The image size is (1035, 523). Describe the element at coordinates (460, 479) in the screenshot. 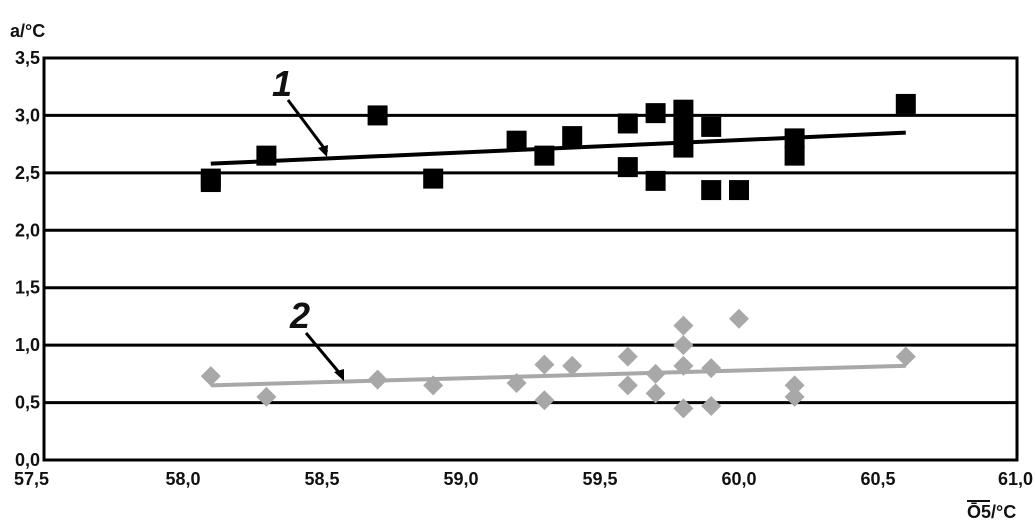

I see `x-tick-label: 59,0` at that location.